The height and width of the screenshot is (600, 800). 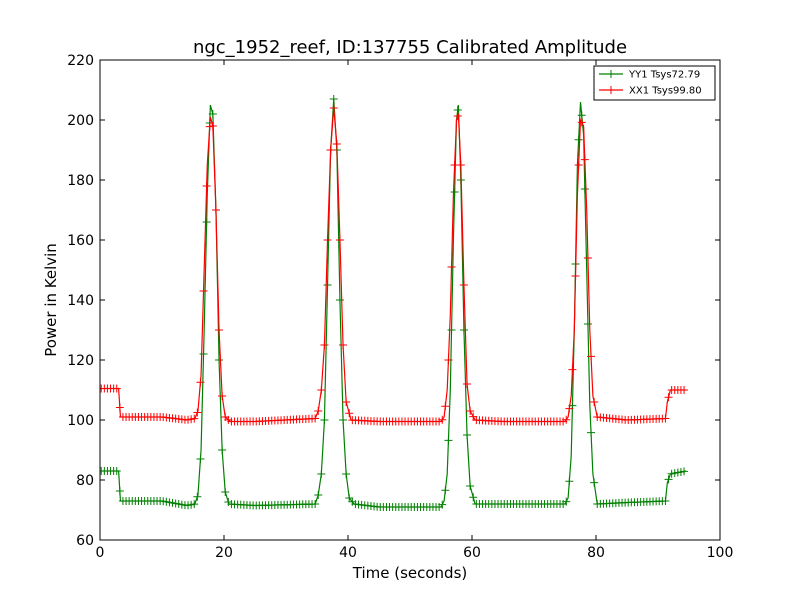 I want to click on x-tick-label-5: 100, so click(x=720, y=553).